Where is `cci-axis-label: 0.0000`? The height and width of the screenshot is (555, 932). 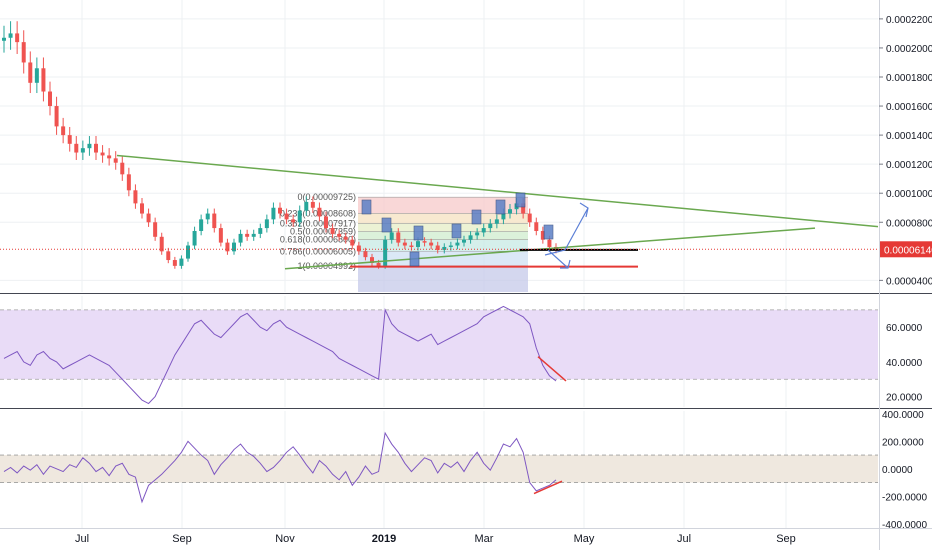
cci-axis-label: 0.0000 is located at coordinates (897, 470).